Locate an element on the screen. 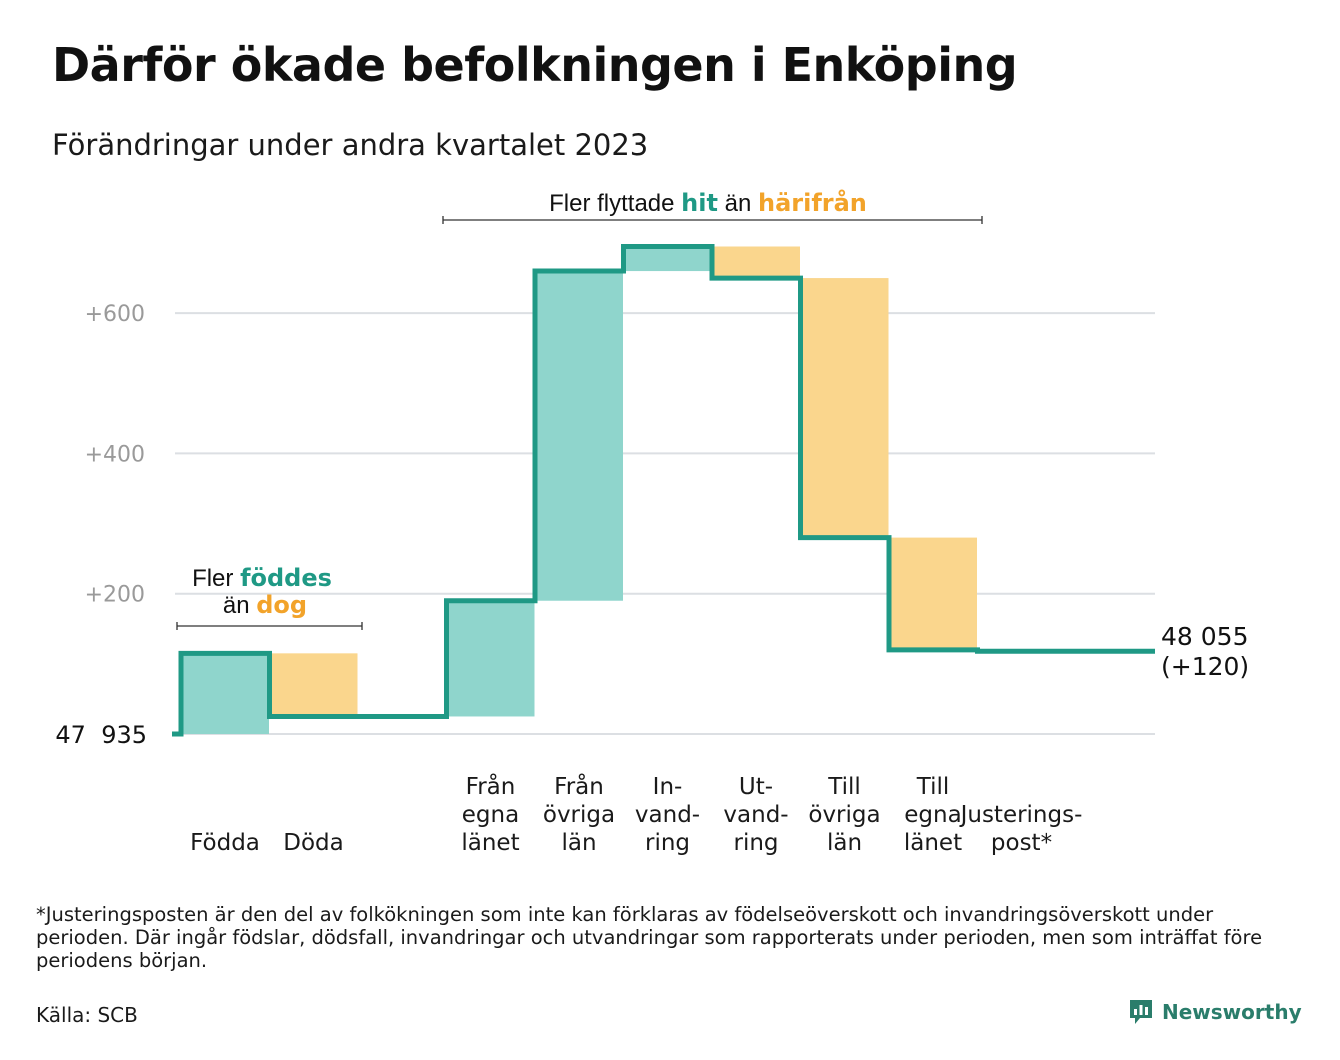  start-value-label: 47 935 is located at coordinates (101, 735).